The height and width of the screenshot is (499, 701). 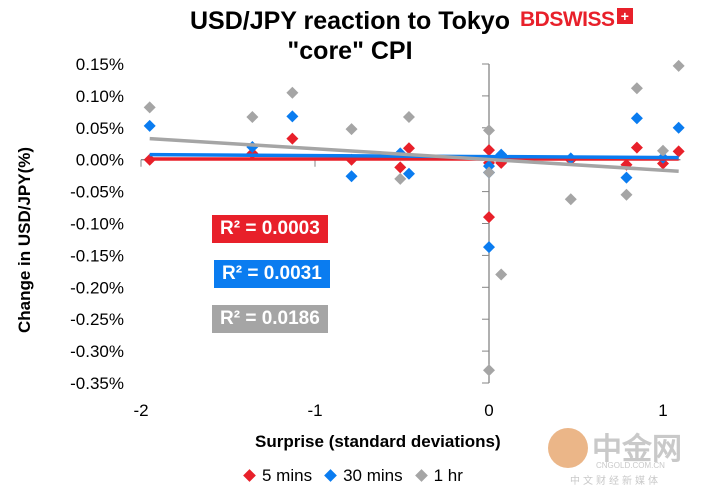 I want to click on y-tick-label: -0.35%, so click(x=97, y=383).